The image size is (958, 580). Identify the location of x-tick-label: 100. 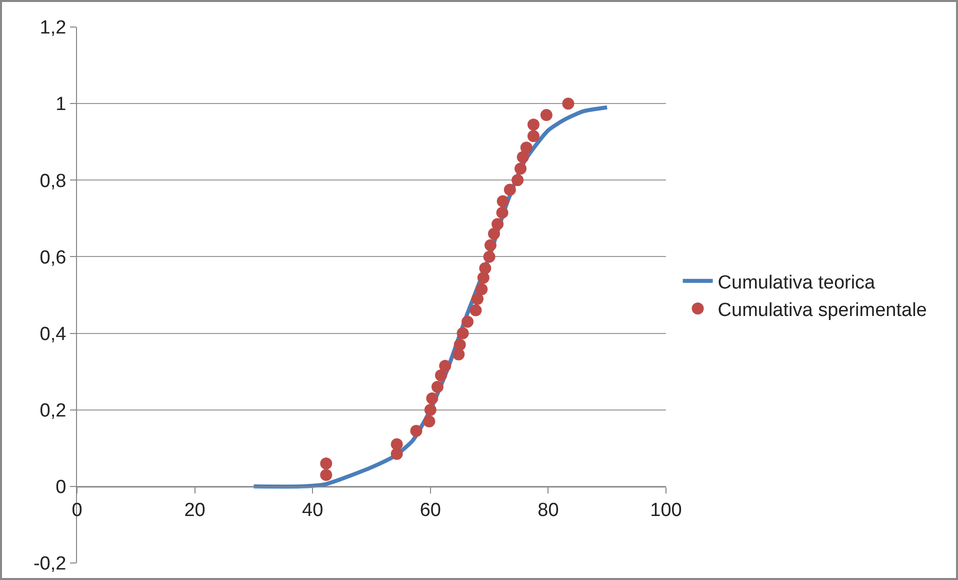
(666, 511).